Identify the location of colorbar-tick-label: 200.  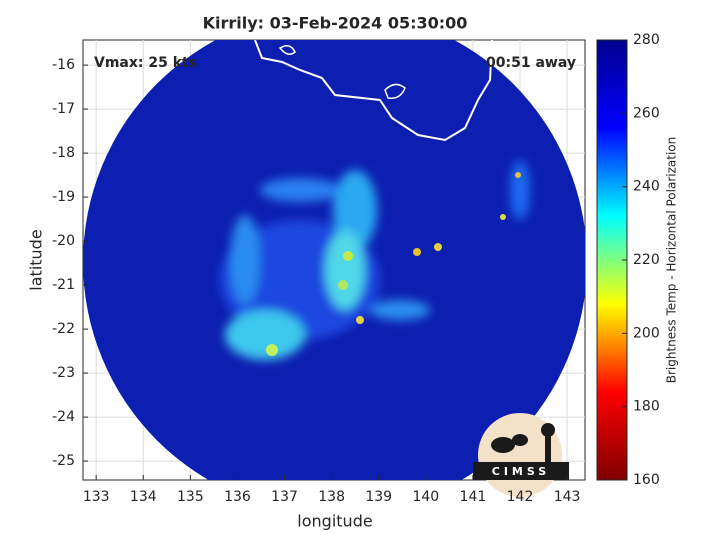
(646, 333).